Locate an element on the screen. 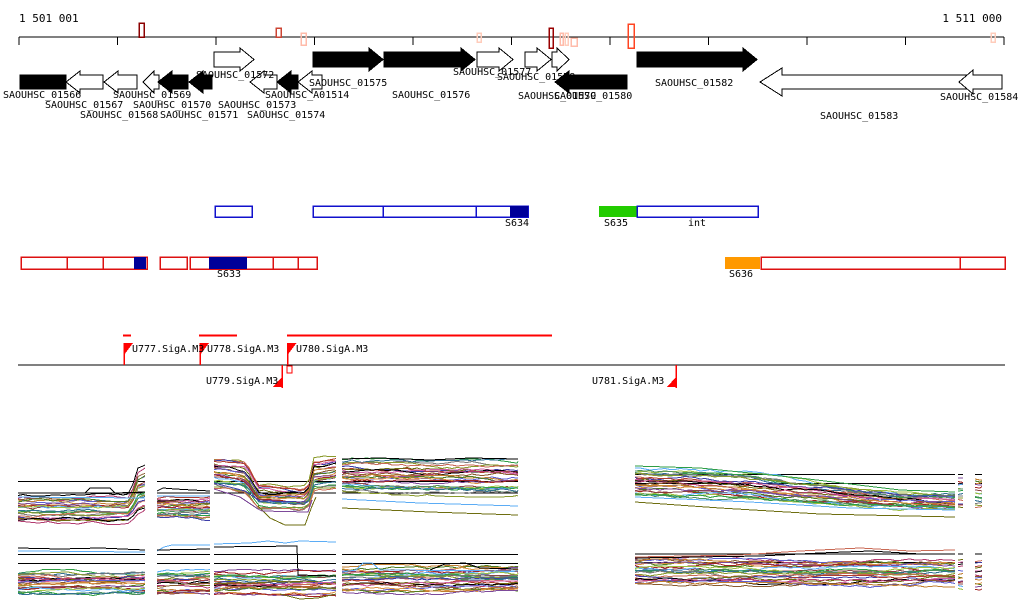  flag-anchor-square is located at coordinates (289, 369).